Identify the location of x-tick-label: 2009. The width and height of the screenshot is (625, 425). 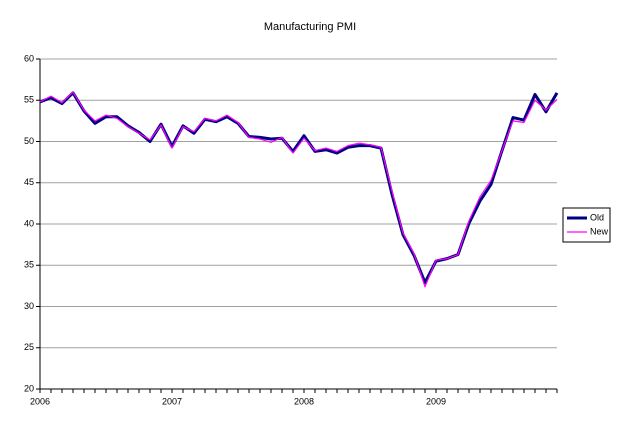
(436, 401).